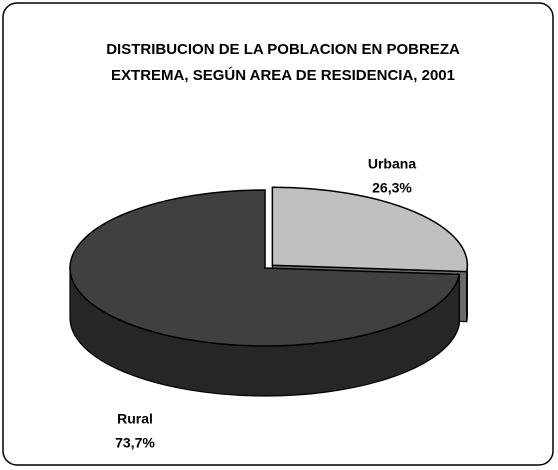 This screenshot has height=470, width=558. Describe the element at coordinates (283, 75) in the screenshot. I see `chart-title: EXTREMA, SEGÚN AREA DE RESIDENCIA, 2001` at that location.